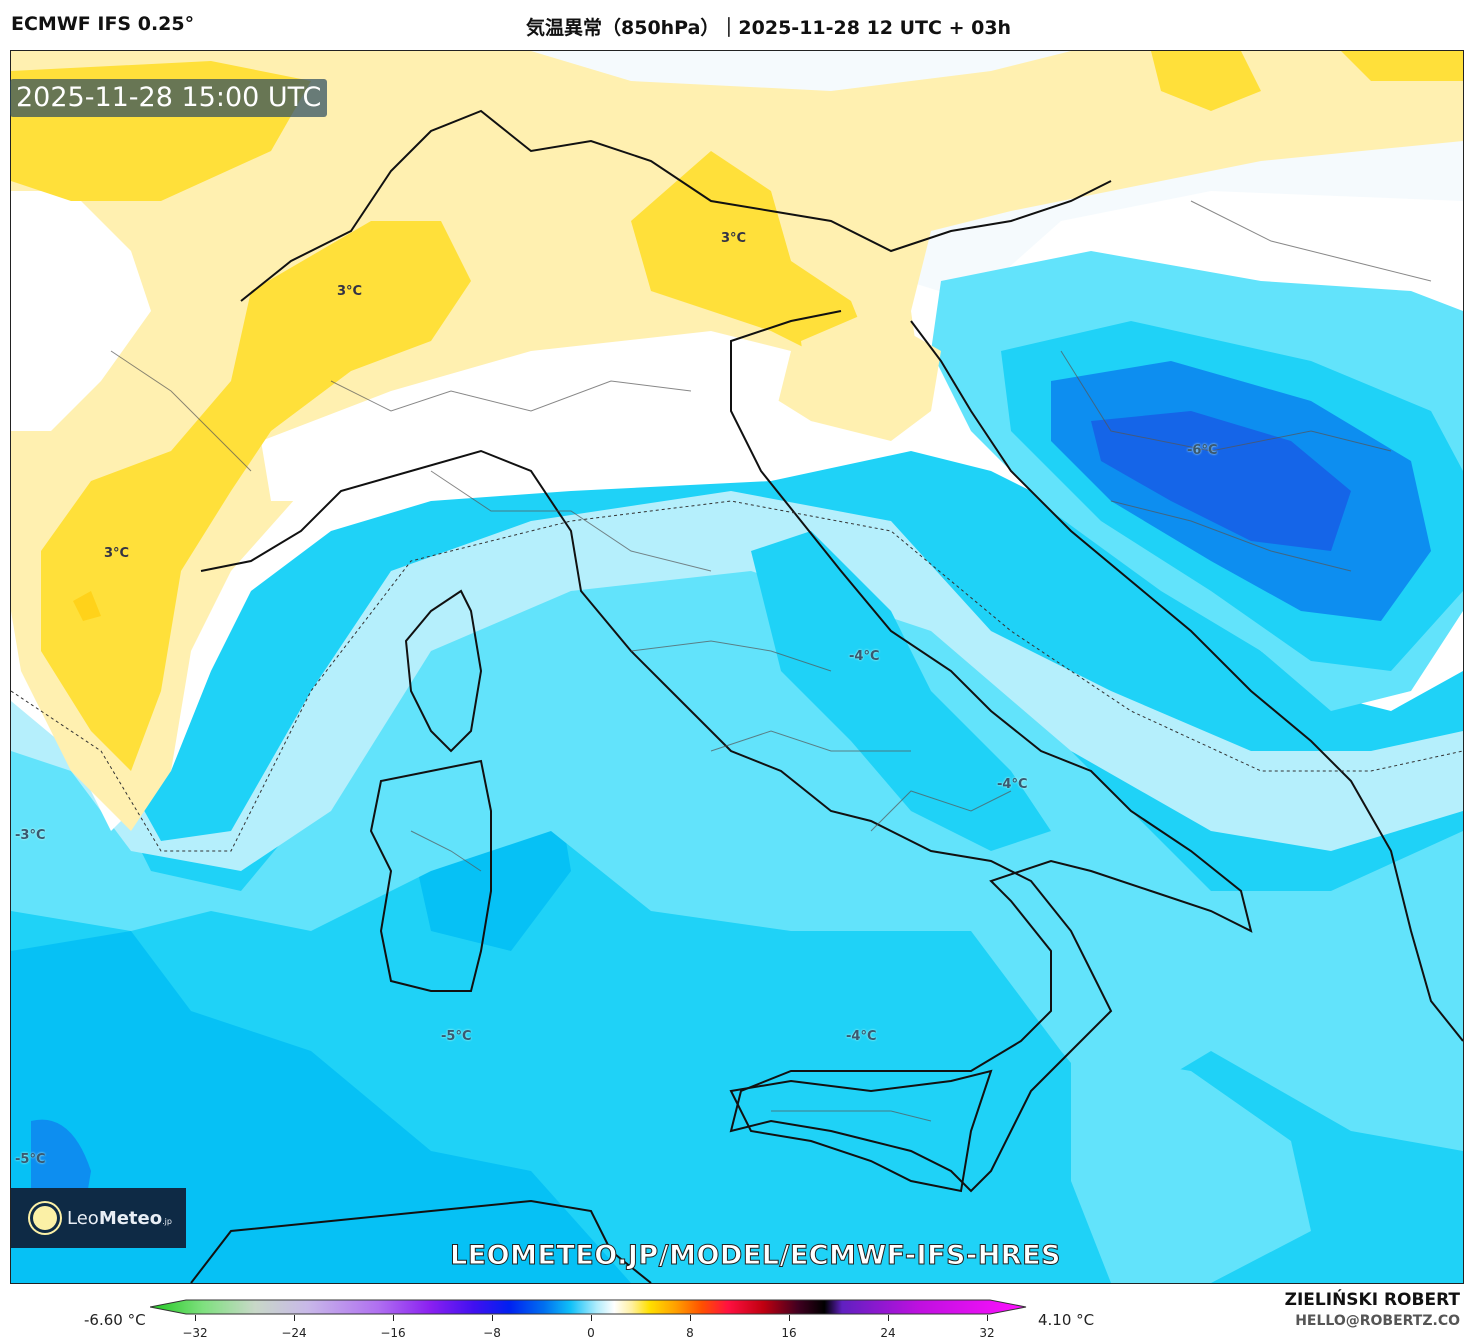  What do you see at coordinates (789, 1333) in the screenshot?
I see `colorbar-tick: 16` at bounding box center [789, 1333].